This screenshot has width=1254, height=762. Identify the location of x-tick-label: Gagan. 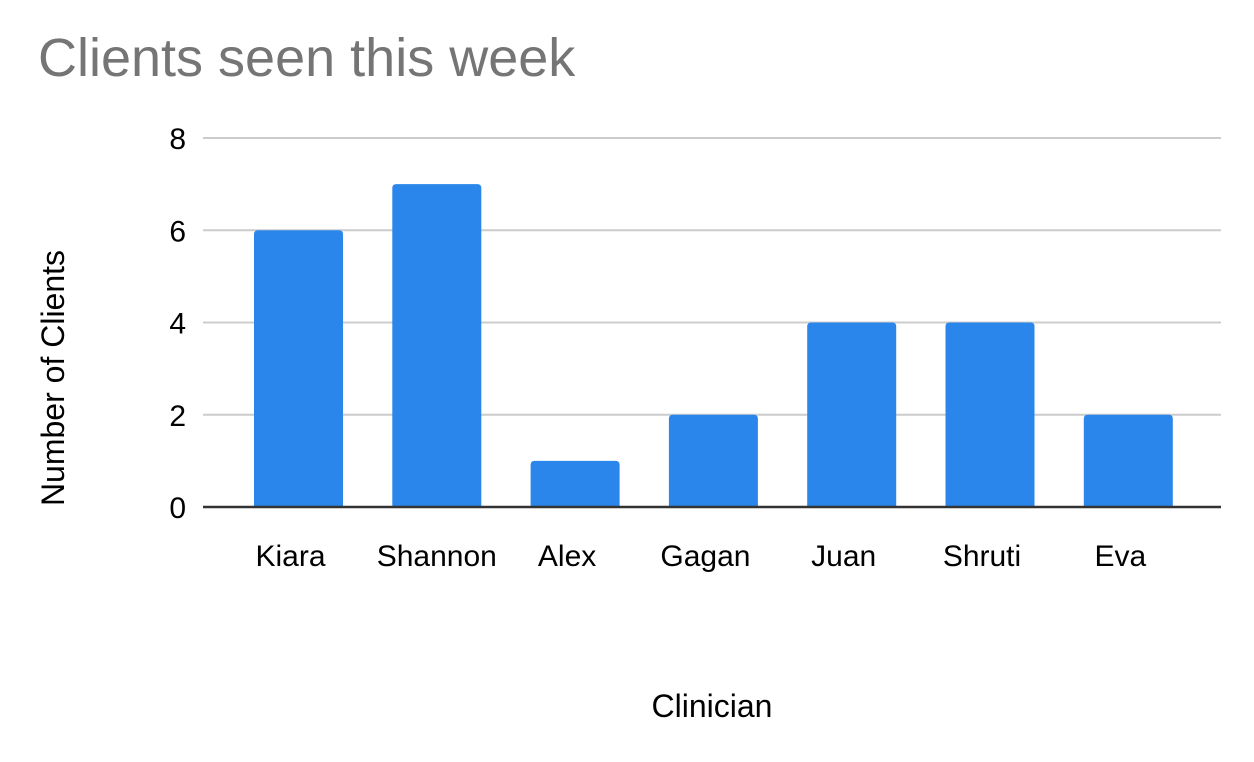
(705, 556).